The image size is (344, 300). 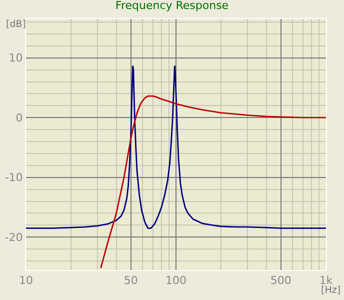 What do you see at coordinates (16, 24) in the screenshot?
I see `y-axis-title: [dB]` at bounding box center [16, 24].